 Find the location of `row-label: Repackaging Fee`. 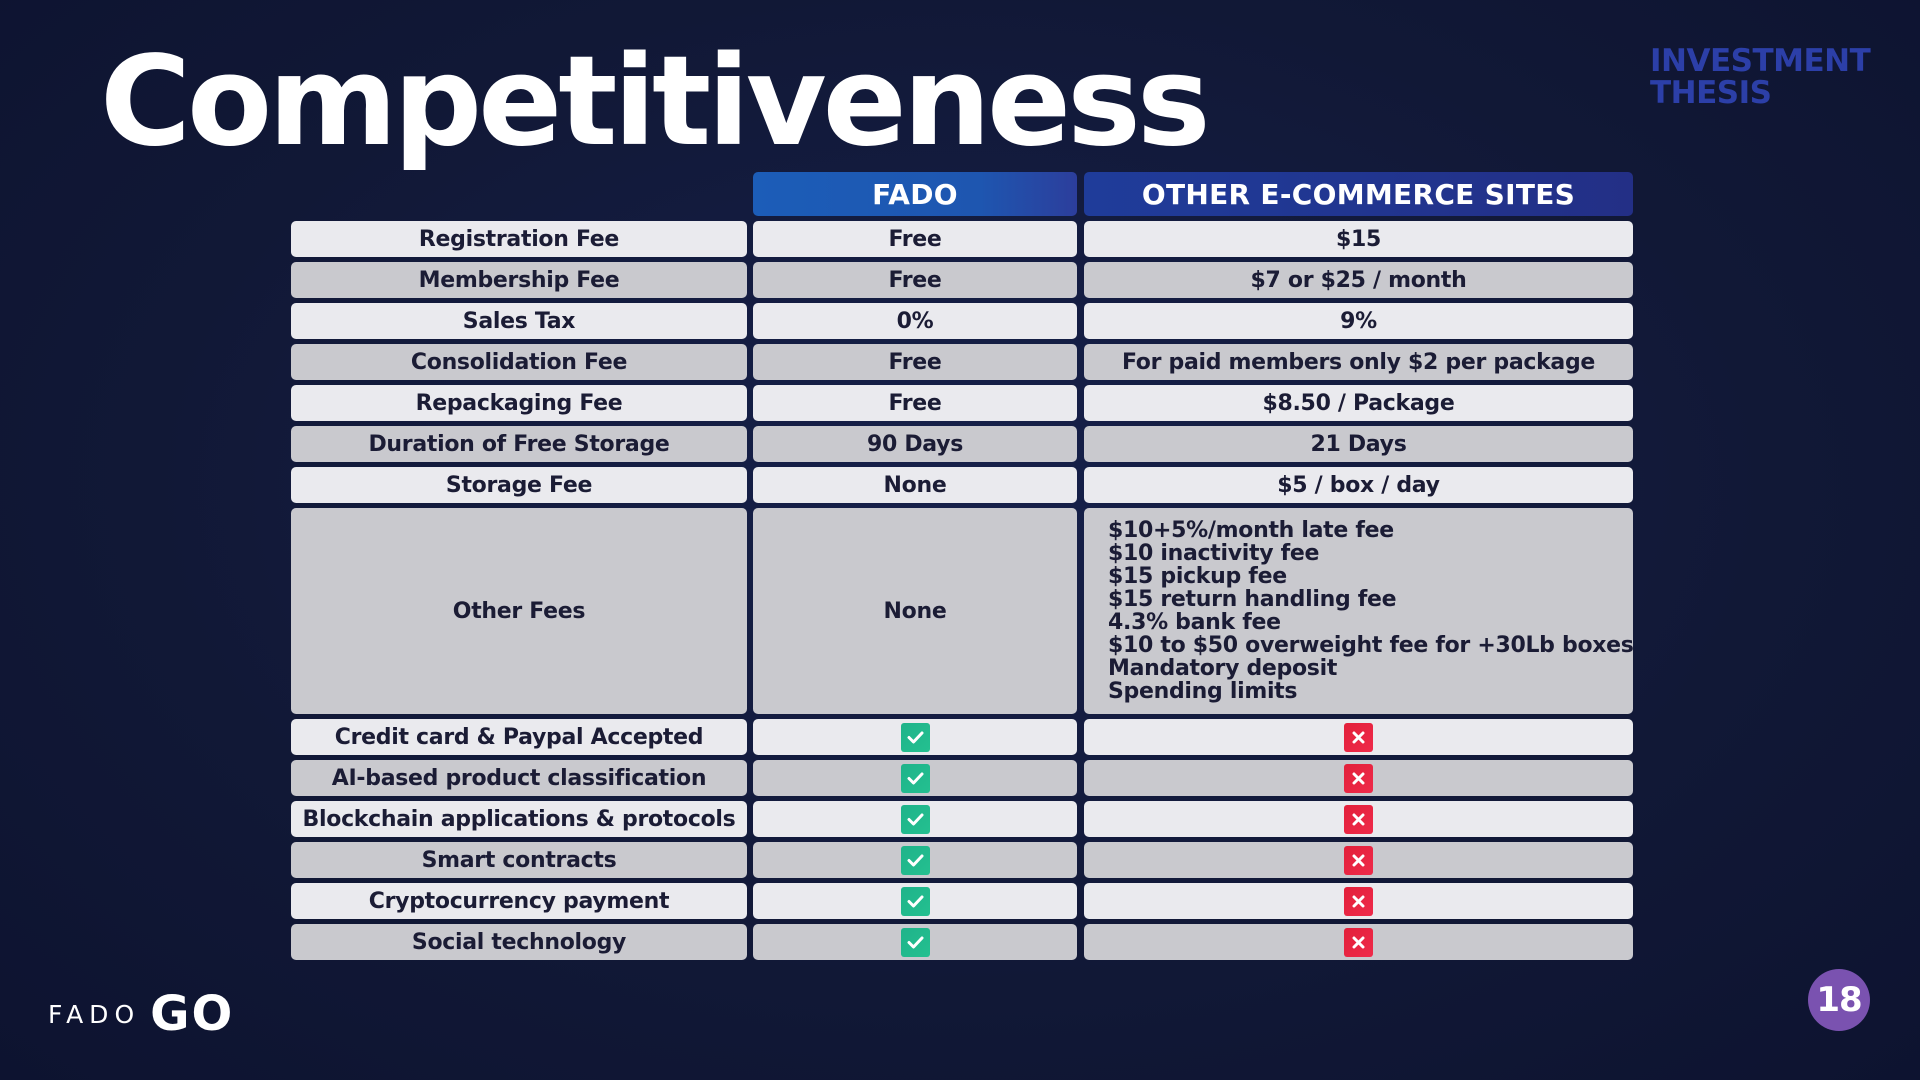

row-label: Repackaging Fee is located at coordinates (519, 403).